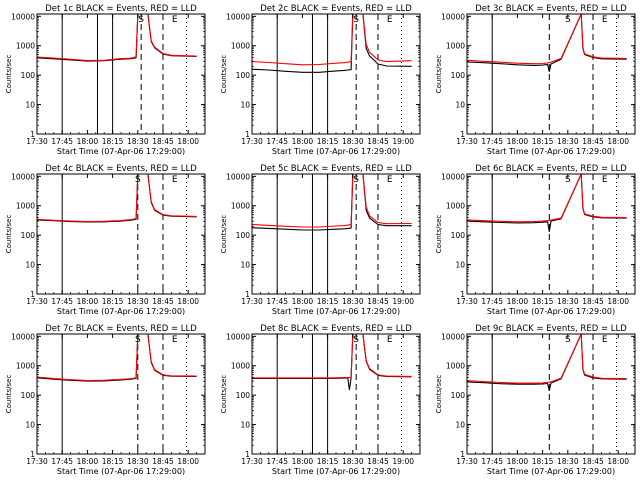  I want to click on panel-title: Det 1c BLACK = Events, RED = LLD, so click(121, 9).